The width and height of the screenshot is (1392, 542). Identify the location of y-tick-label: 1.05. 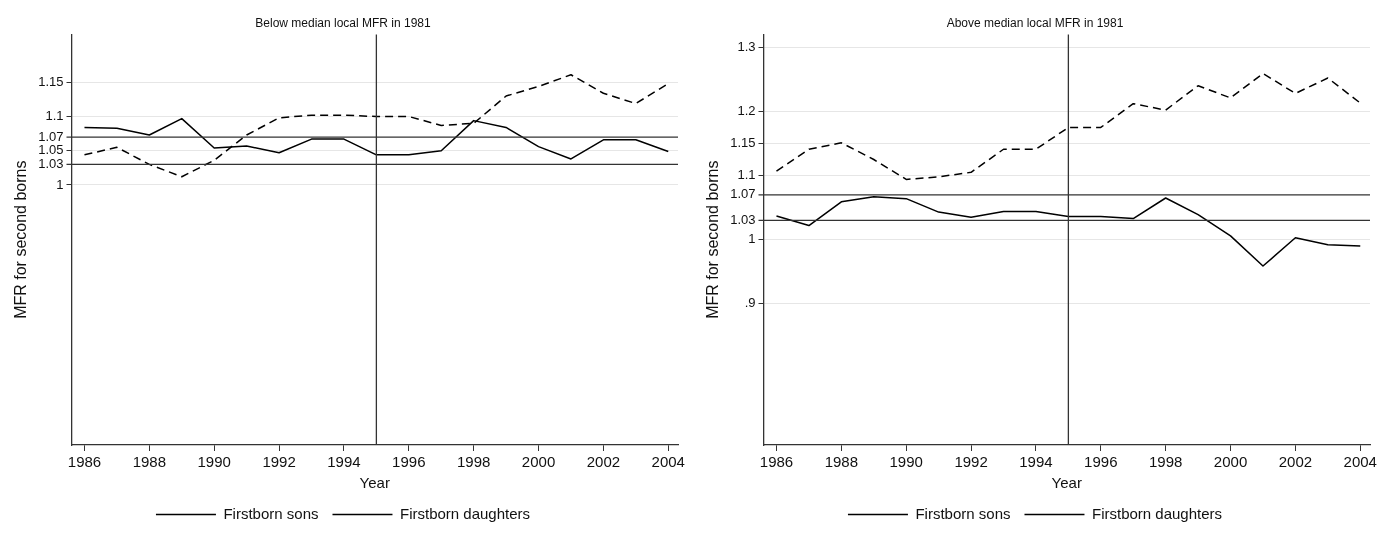
(51, 150).